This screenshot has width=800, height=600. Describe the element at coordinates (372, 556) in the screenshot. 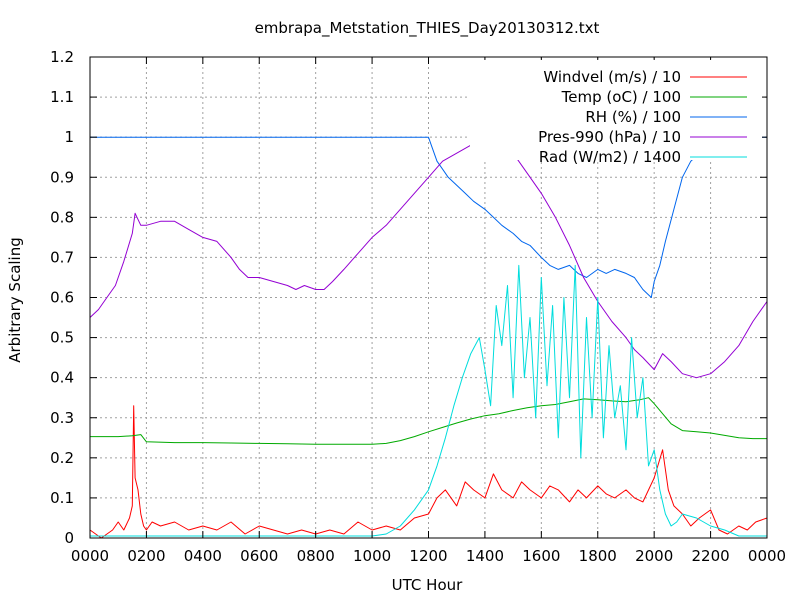

I see `x-tick-label: 1000` at that location.